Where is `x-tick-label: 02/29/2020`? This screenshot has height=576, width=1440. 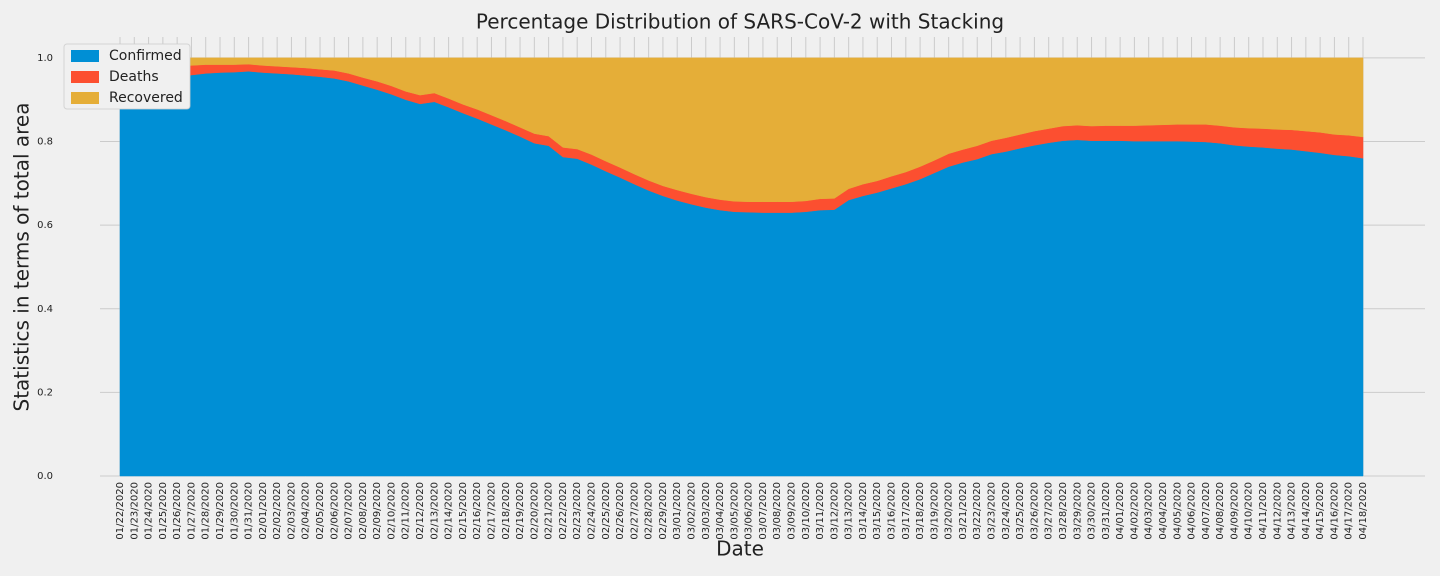 x-tick-label: 02/29/2020 is located at coordinates (663, 511).